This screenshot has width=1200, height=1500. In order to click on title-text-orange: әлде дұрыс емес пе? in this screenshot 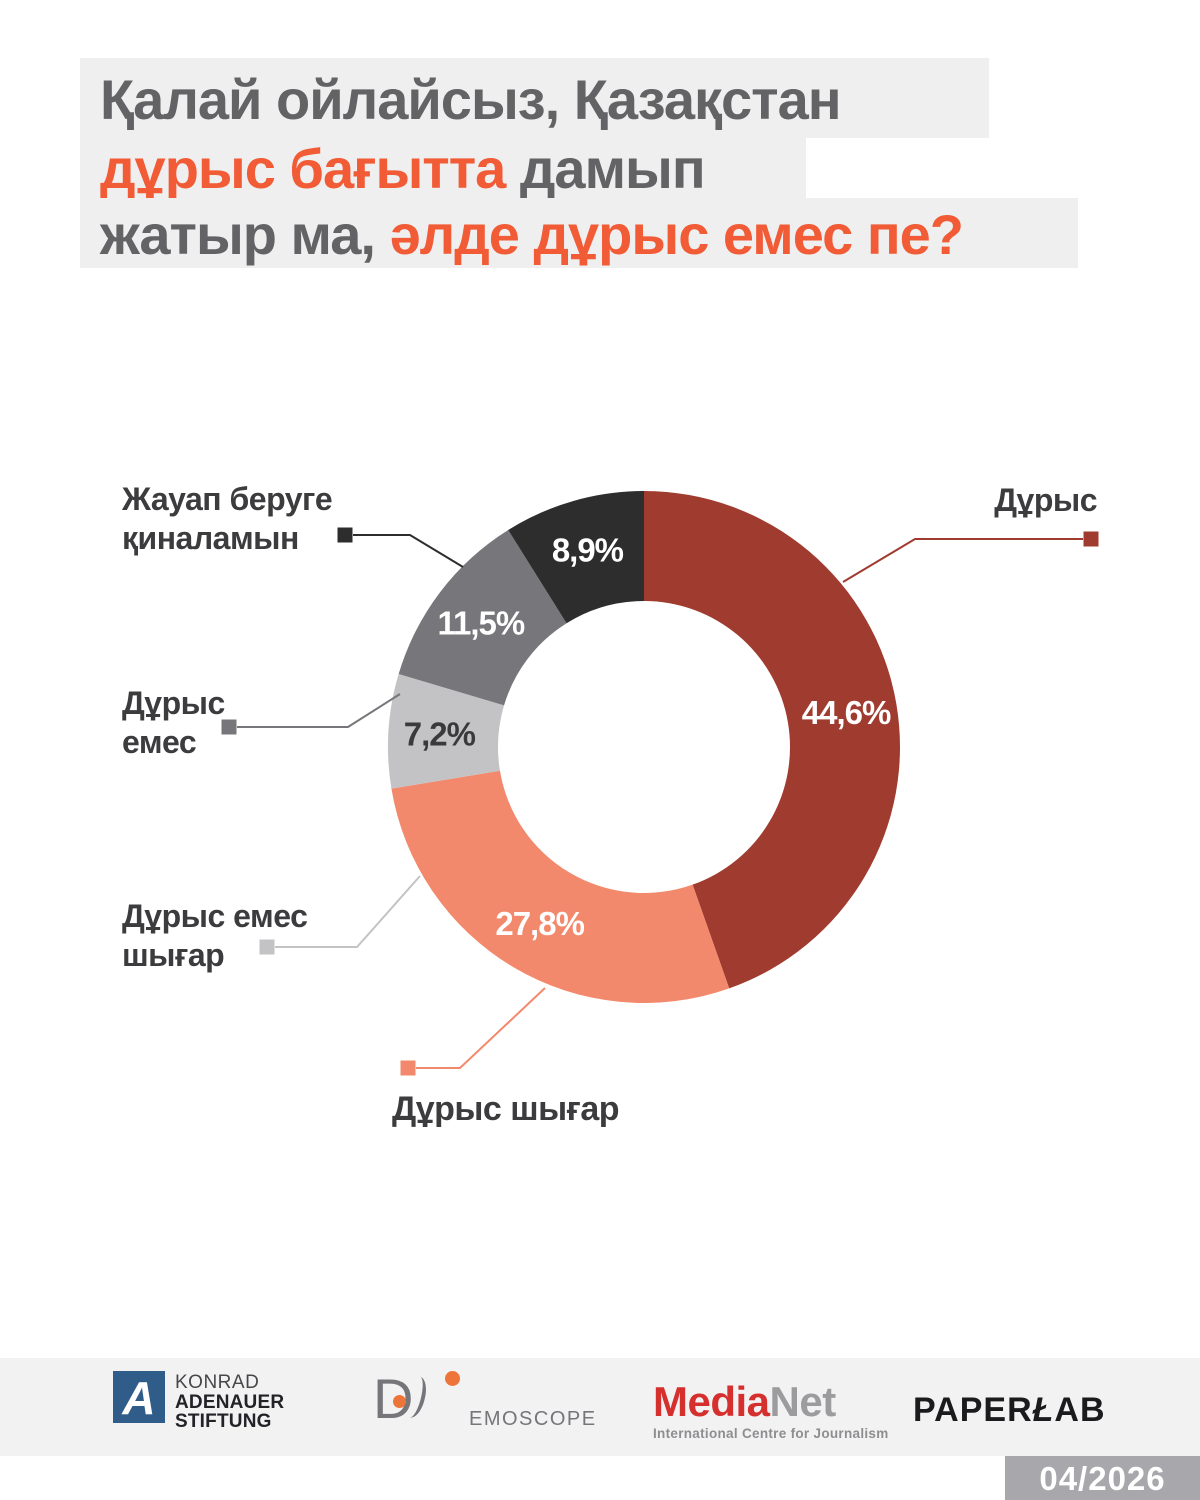, I will do `click(677, 234)`.